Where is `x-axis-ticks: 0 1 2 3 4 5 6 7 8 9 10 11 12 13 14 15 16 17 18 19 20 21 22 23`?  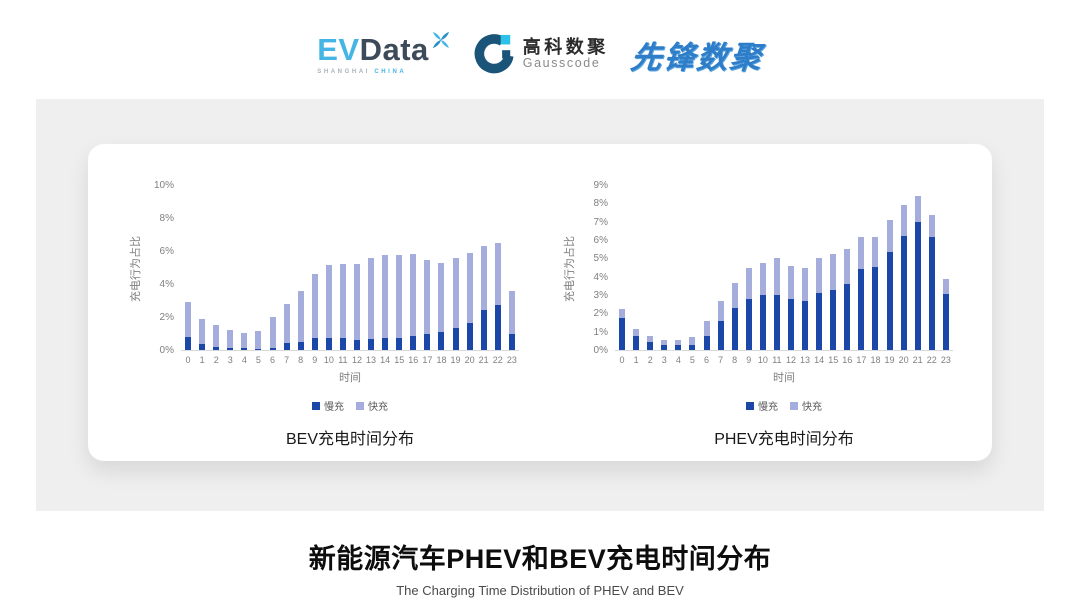 x-axis-ticks: 0 1 2 3 4 5 6 7 8 9 10 11 12 13 14 15 16 17 18 19 20 21 22 23 is located at coordinates (350, 360).